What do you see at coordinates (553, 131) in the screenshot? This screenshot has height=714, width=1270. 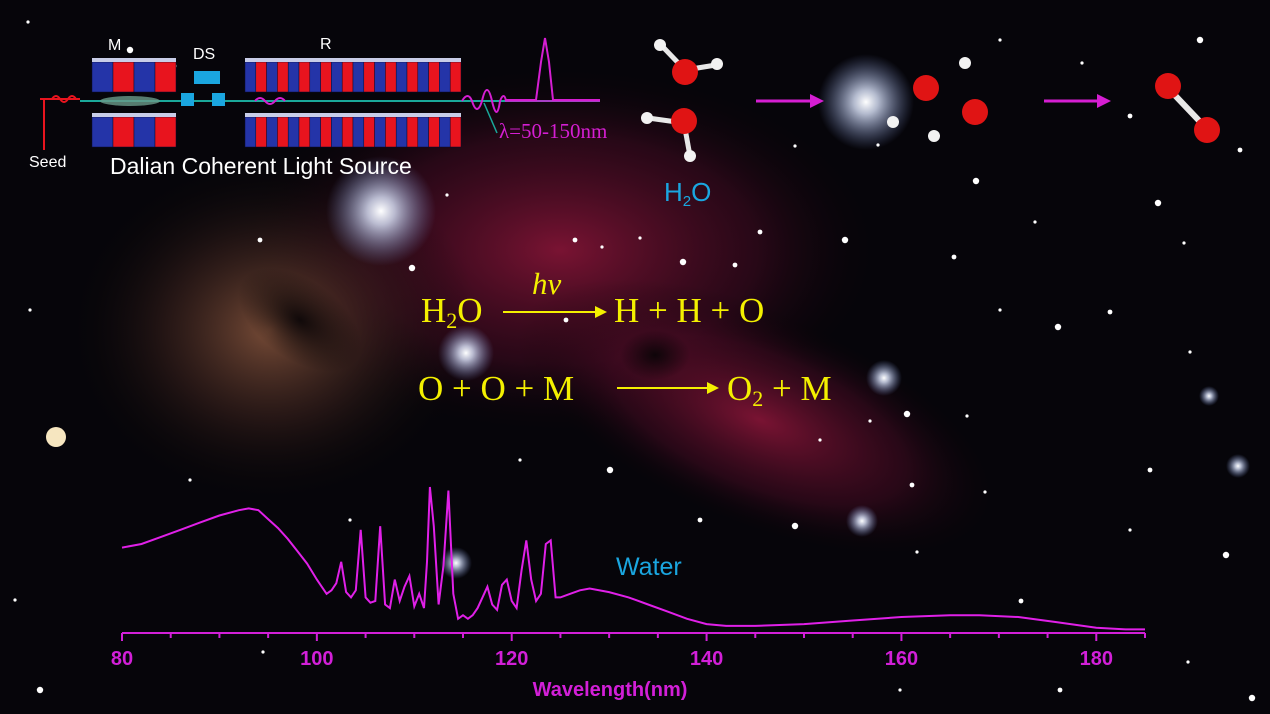 I see `wavelength-range-label: λ=50-150nm` at bounding box center [553, 131].